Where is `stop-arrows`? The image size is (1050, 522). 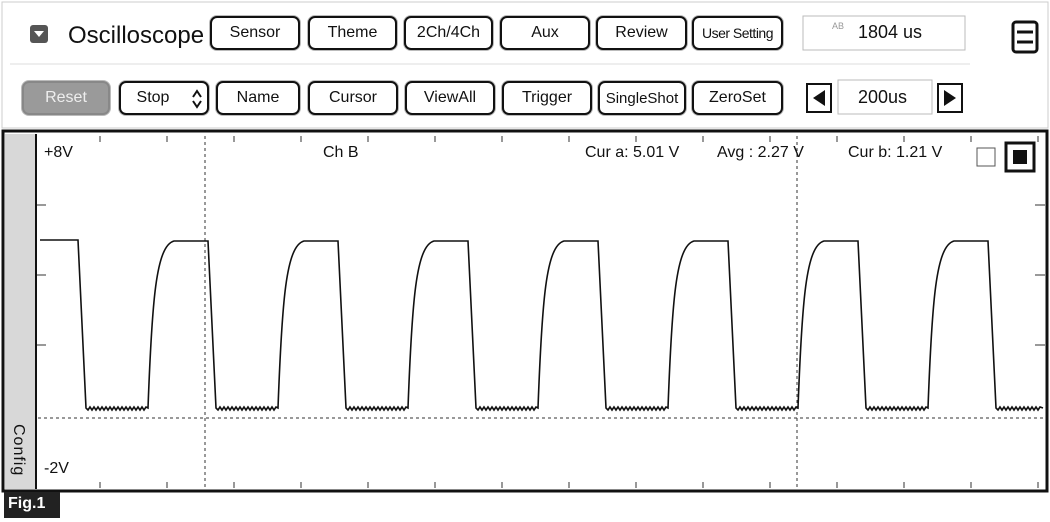 stop-arrows is located at coordinates (197, 99).